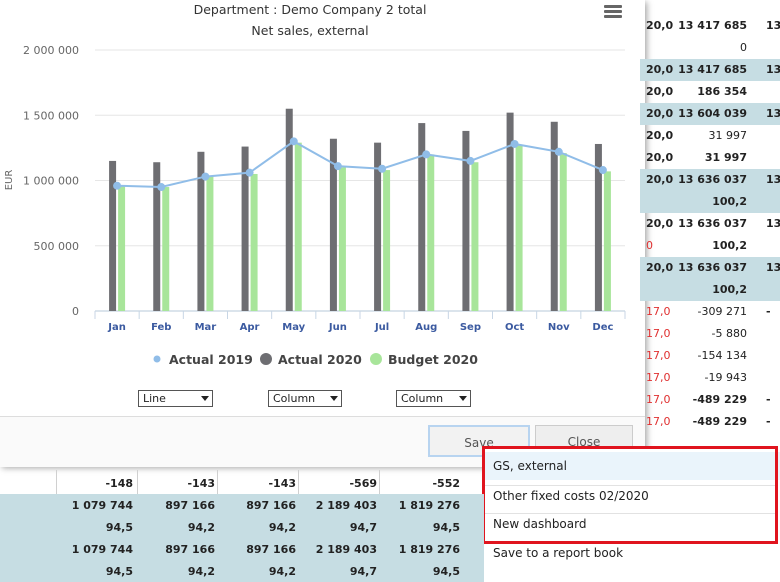  What do you see at coordinates (571, 496) in the screenshot?
I see `menu-item-label: Other fixed costs 02/2020` at bounding box center [571, 496].